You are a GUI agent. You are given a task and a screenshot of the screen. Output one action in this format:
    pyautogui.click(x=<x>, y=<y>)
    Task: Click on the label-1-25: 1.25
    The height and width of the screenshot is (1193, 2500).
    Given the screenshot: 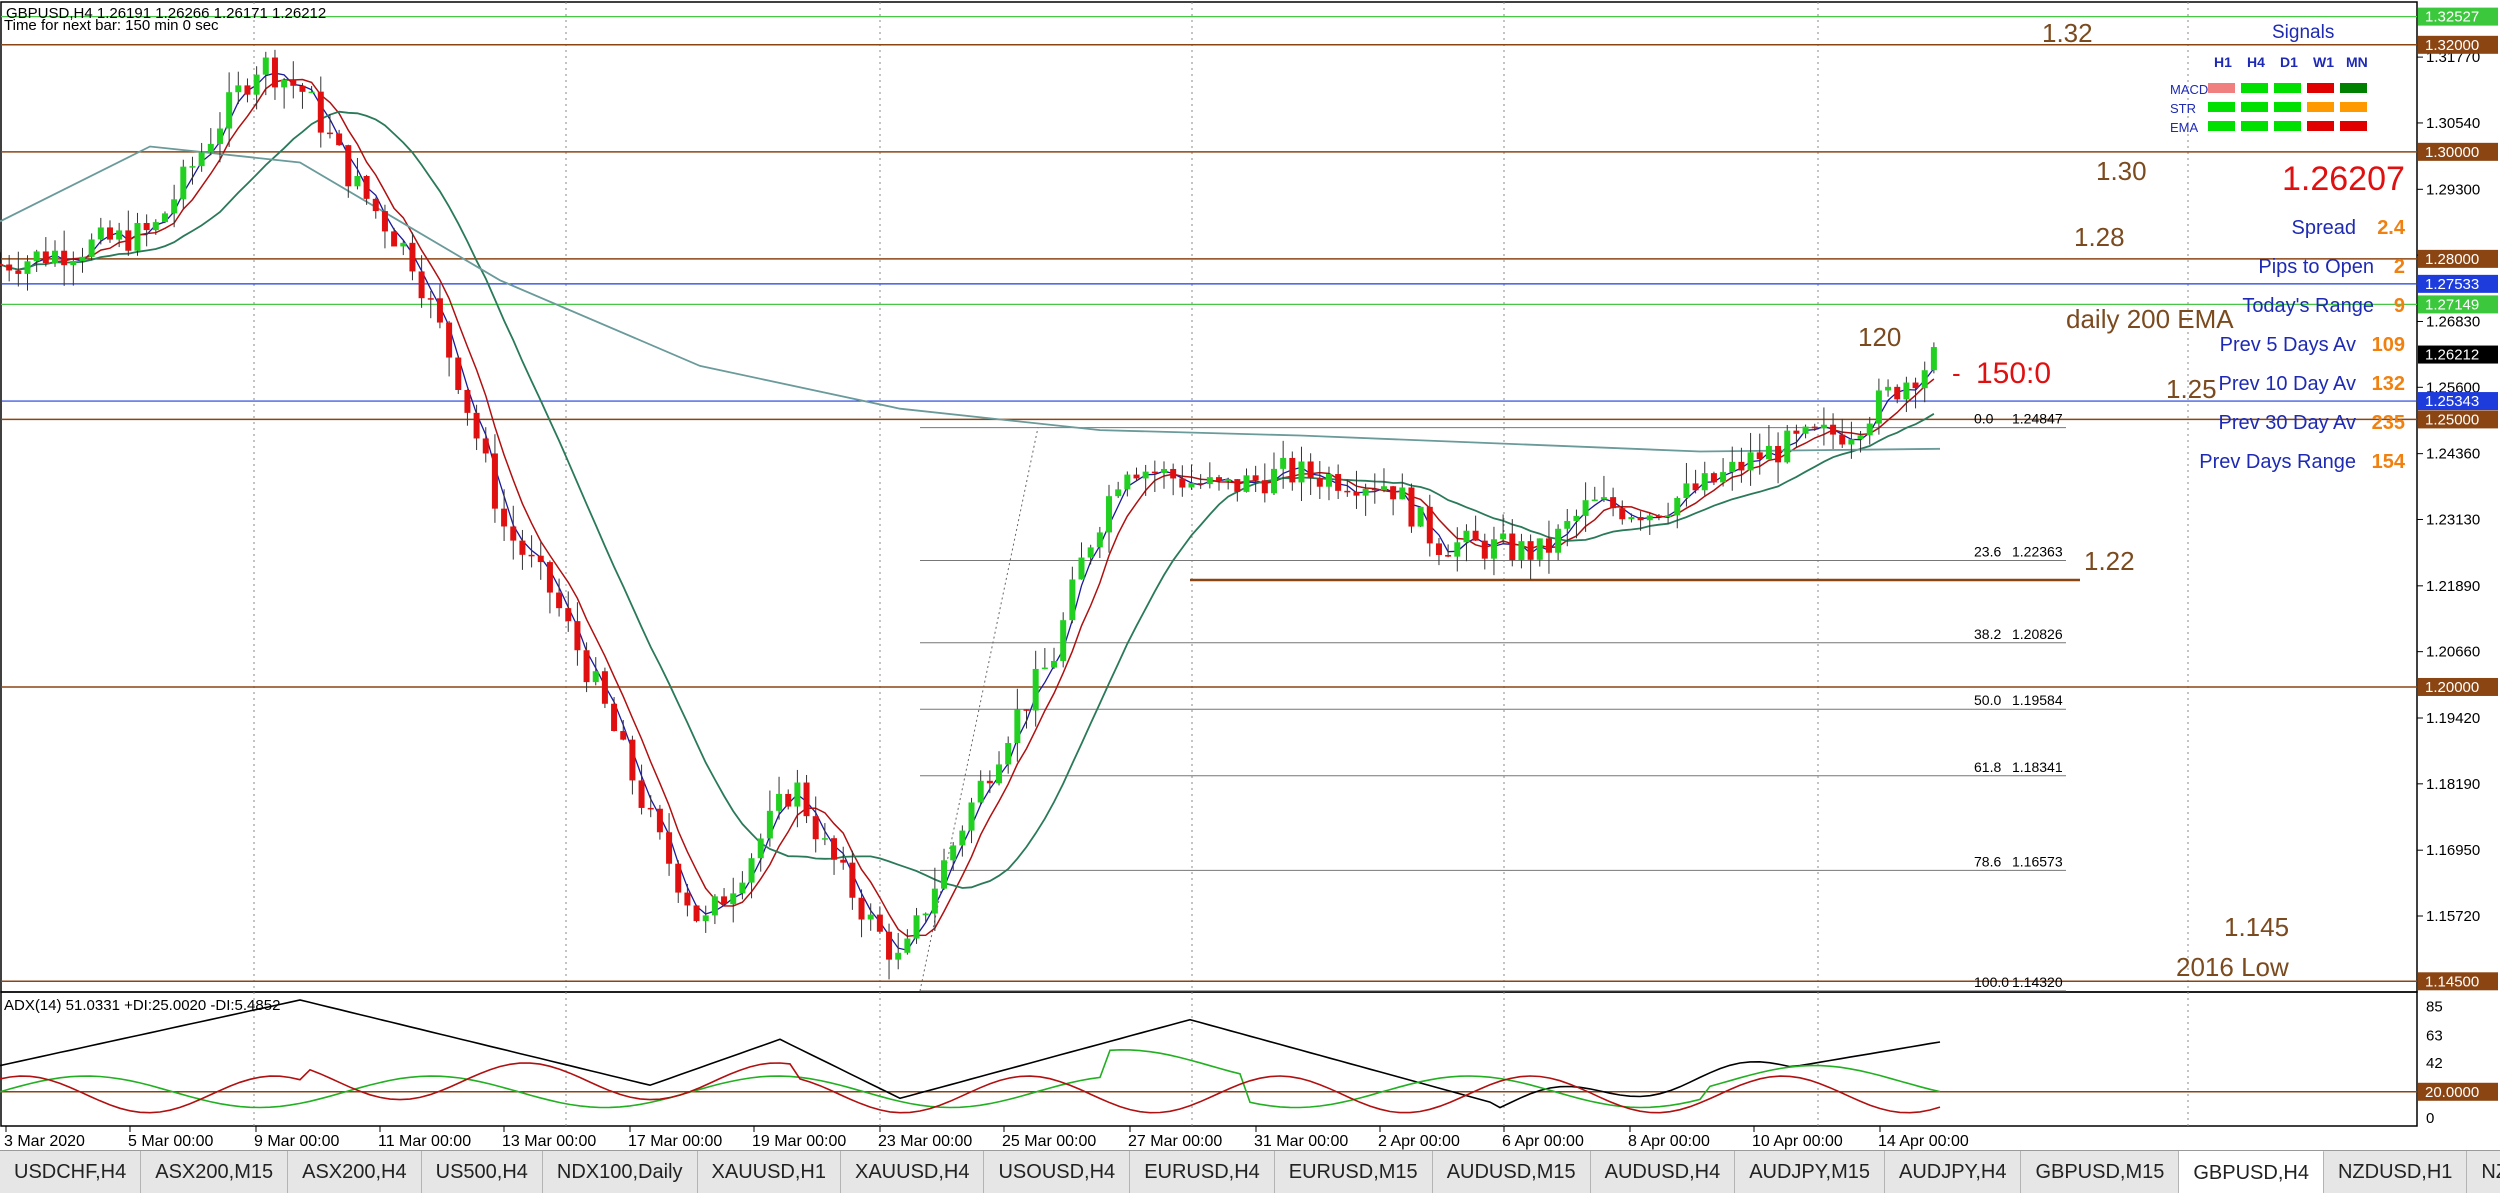 What is the action you would take?
    pyautogui.click(x=2191, y=389)
    